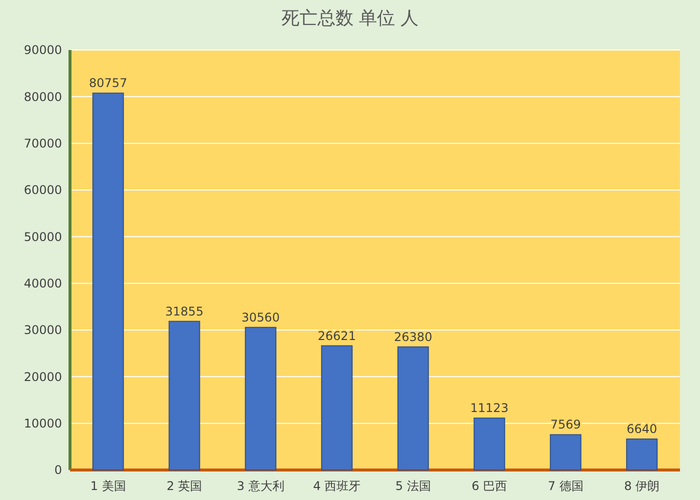 The width and height of the screenshot is (700, 500). Describe the element at coordinates (490, 486) in the screenshot. I see `x-tick-label: 6 巴西` at that location.